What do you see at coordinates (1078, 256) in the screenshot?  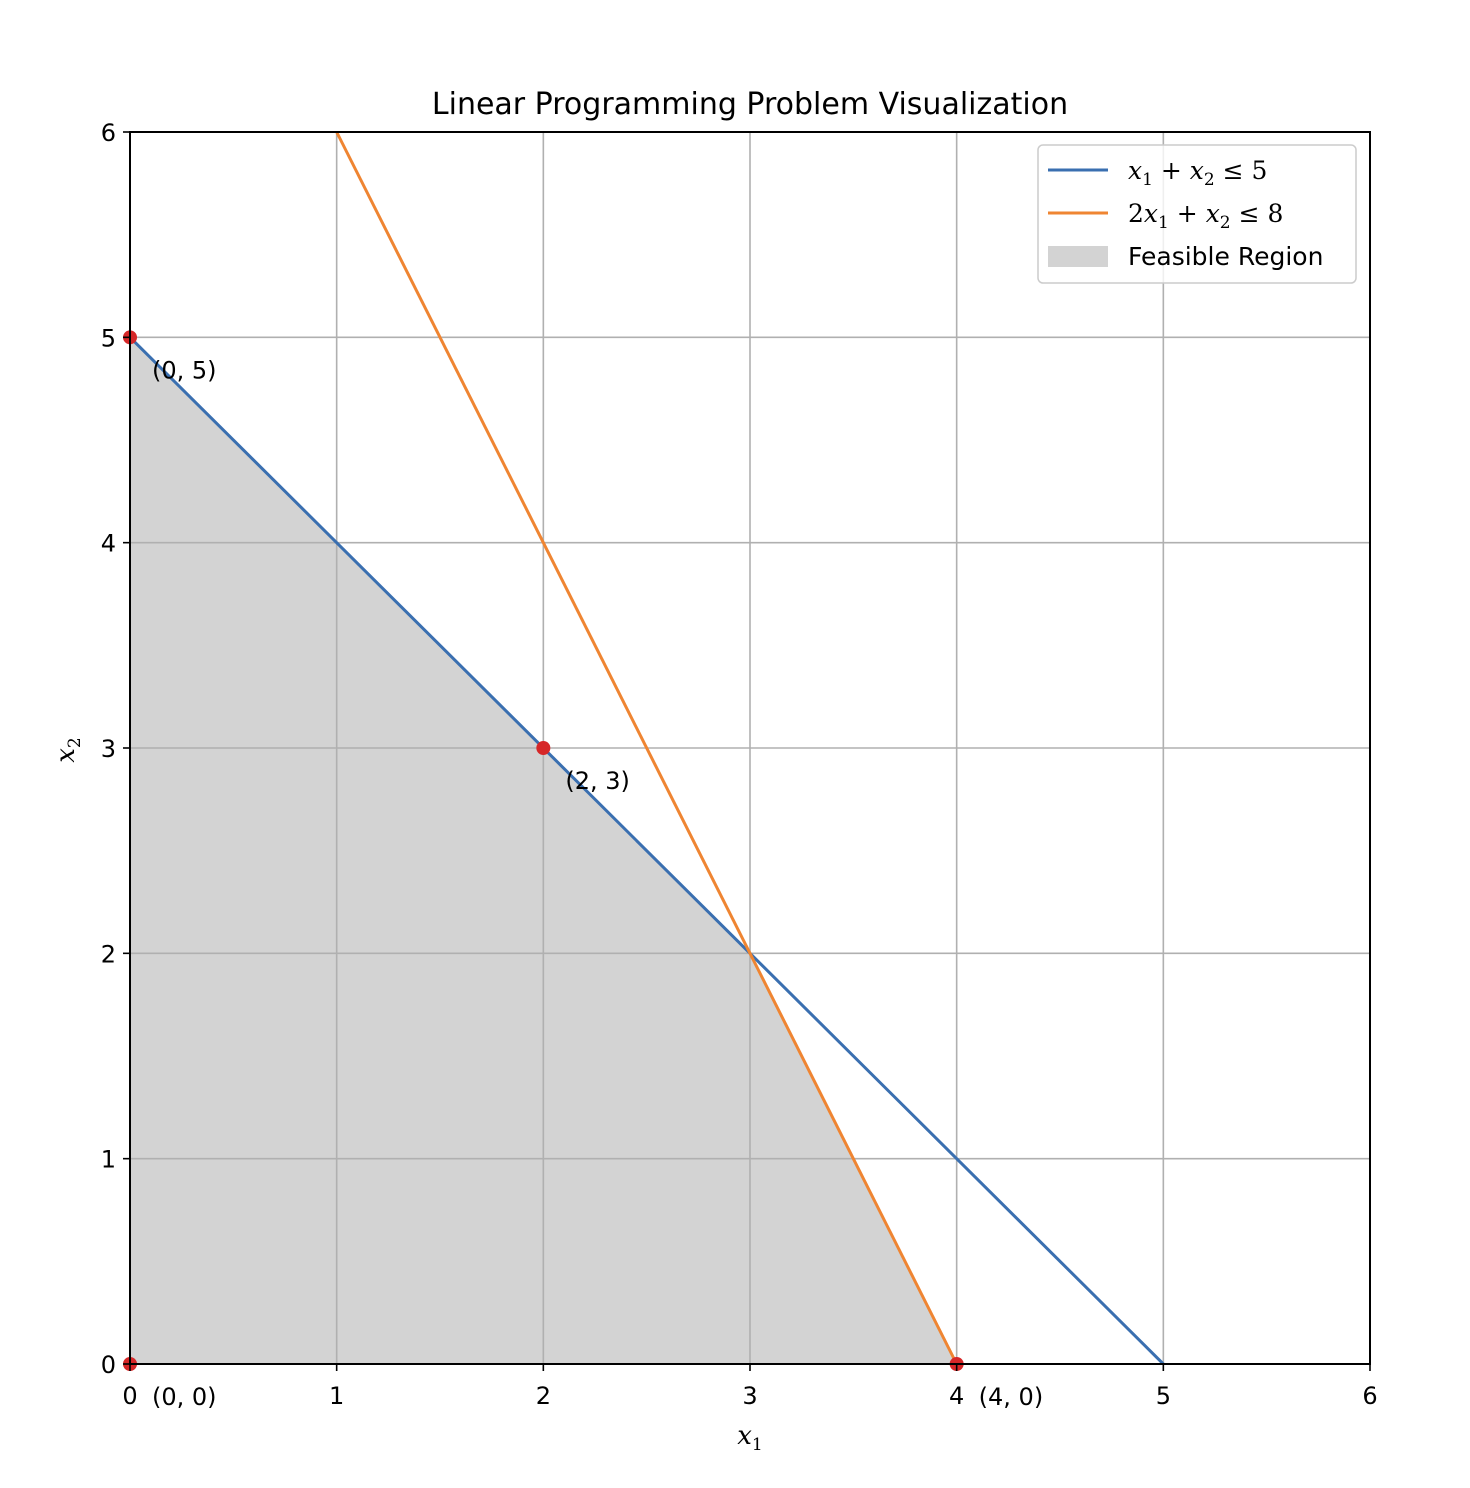 I see `legend-swatch-feasible-region` at bounding box center [1078, 256].